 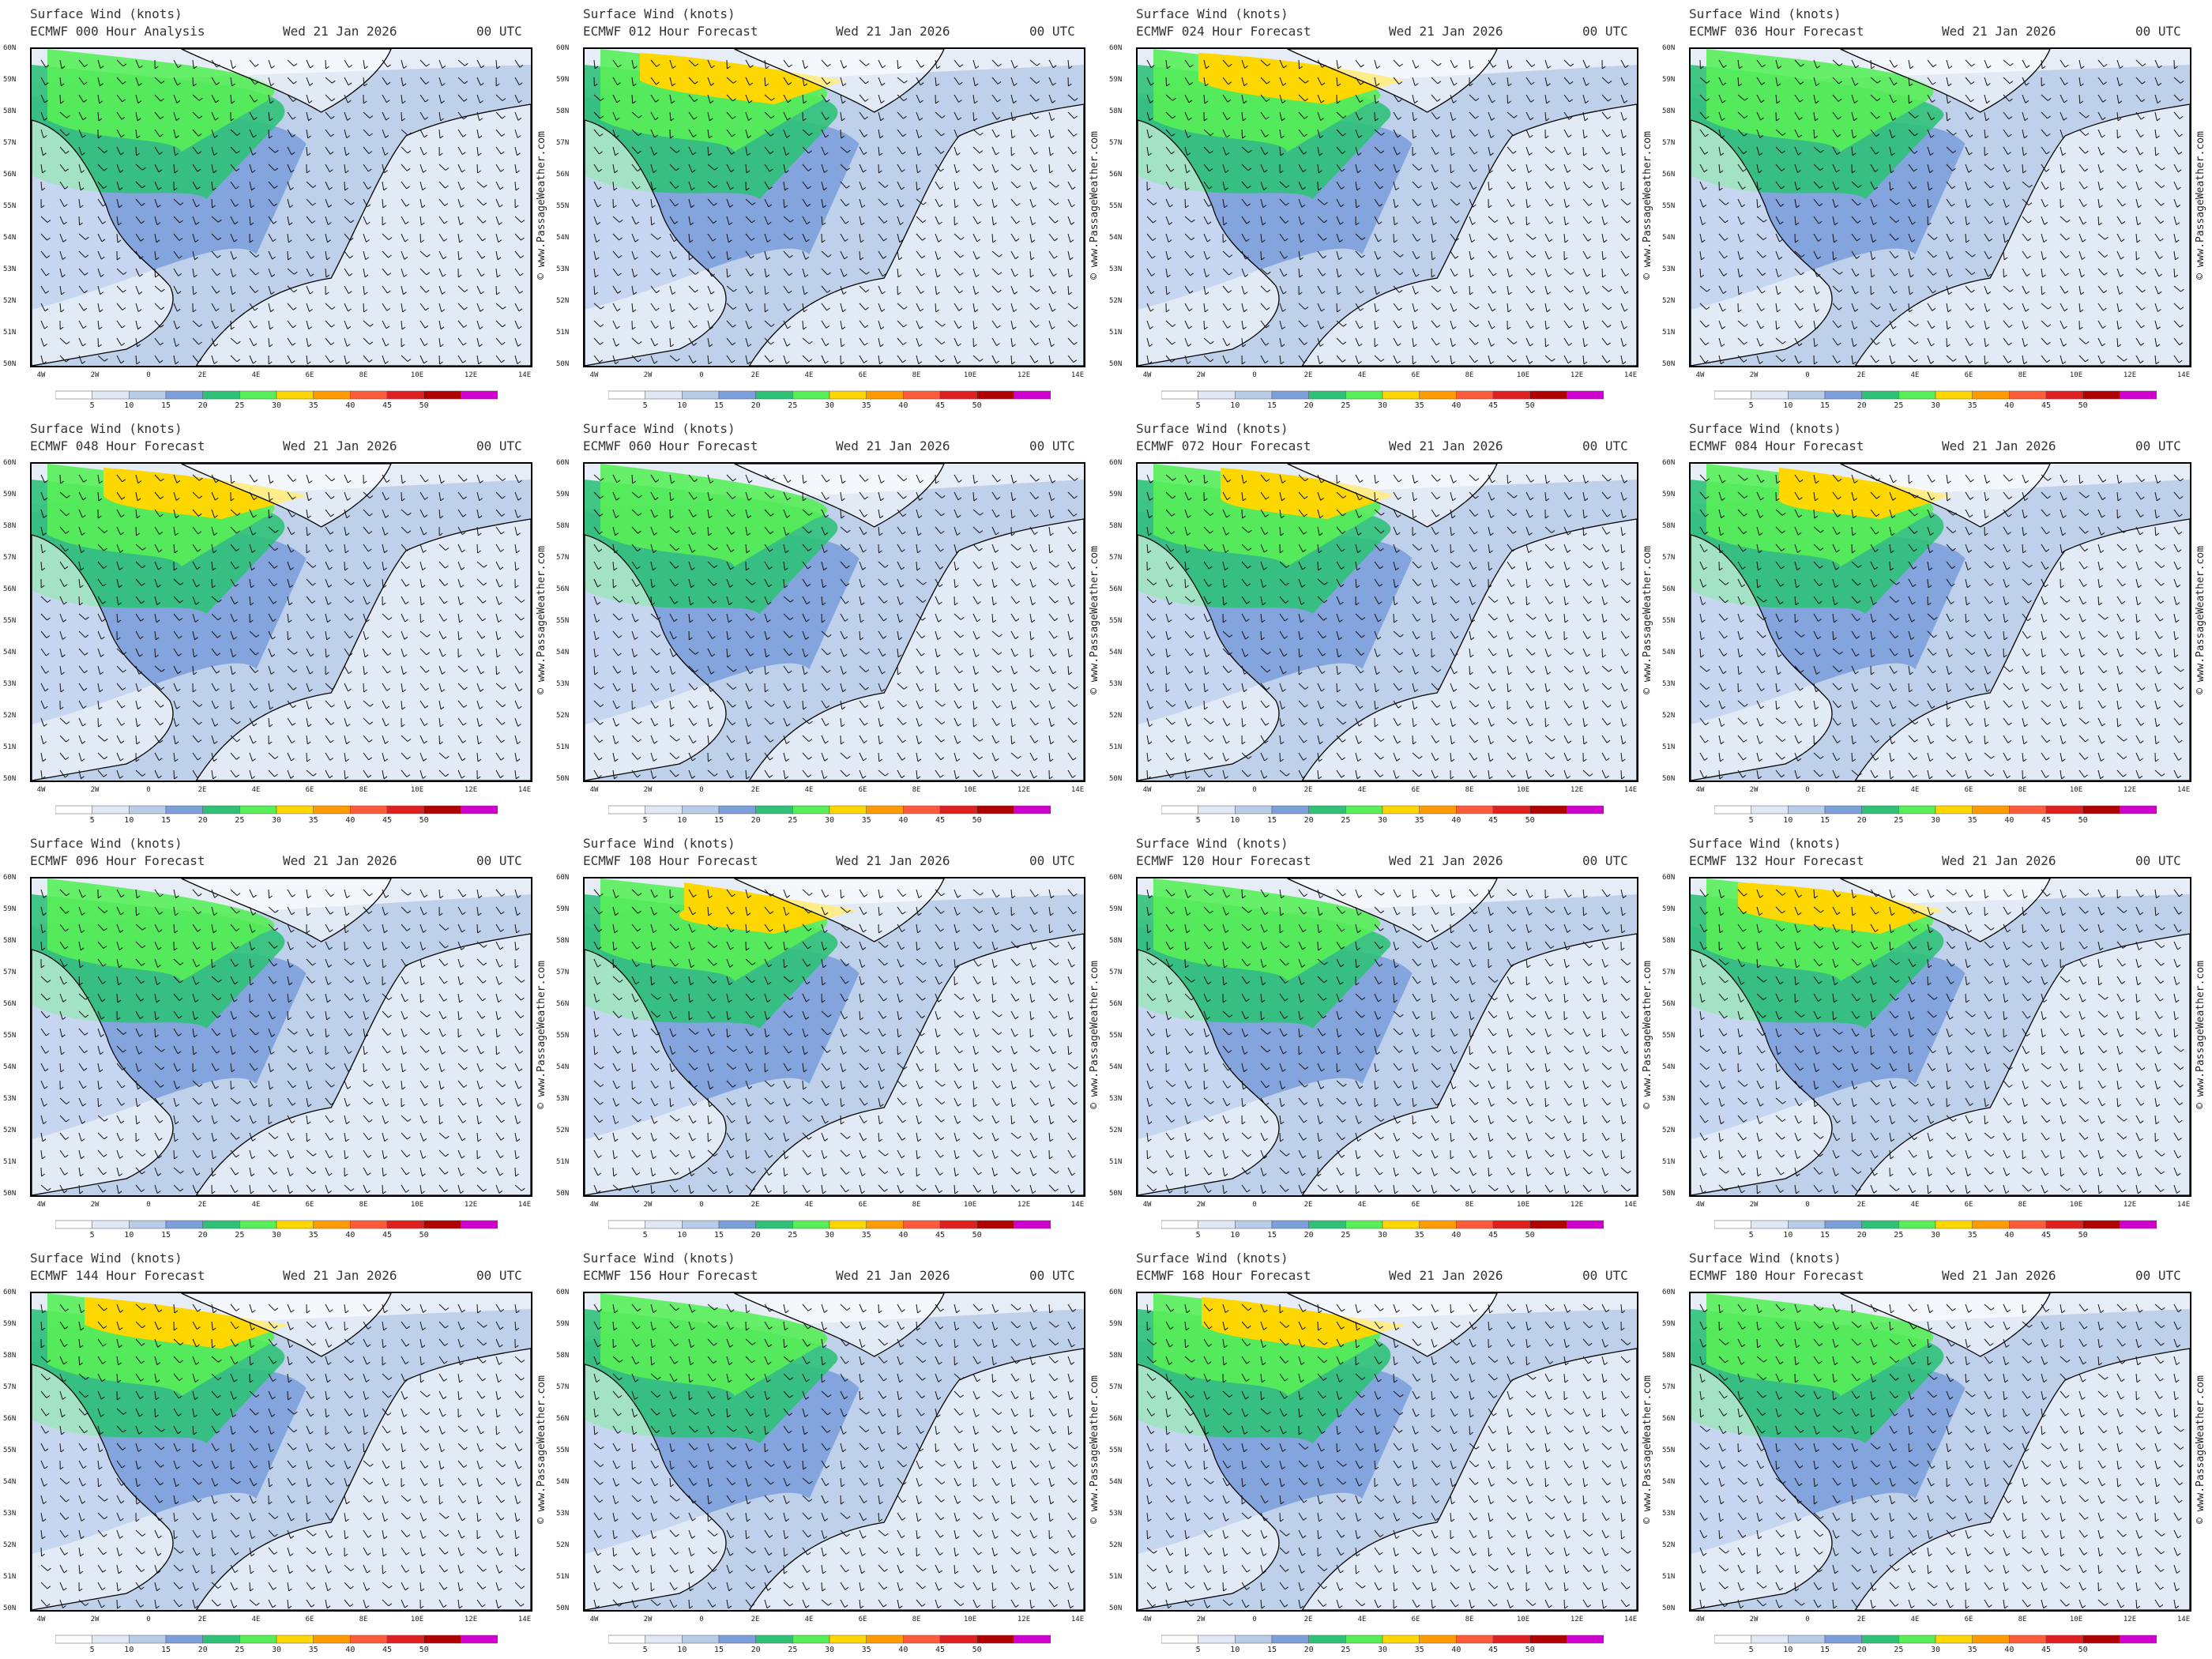 I want to click on longitude-label: 0, so click(x=1808, y=790).